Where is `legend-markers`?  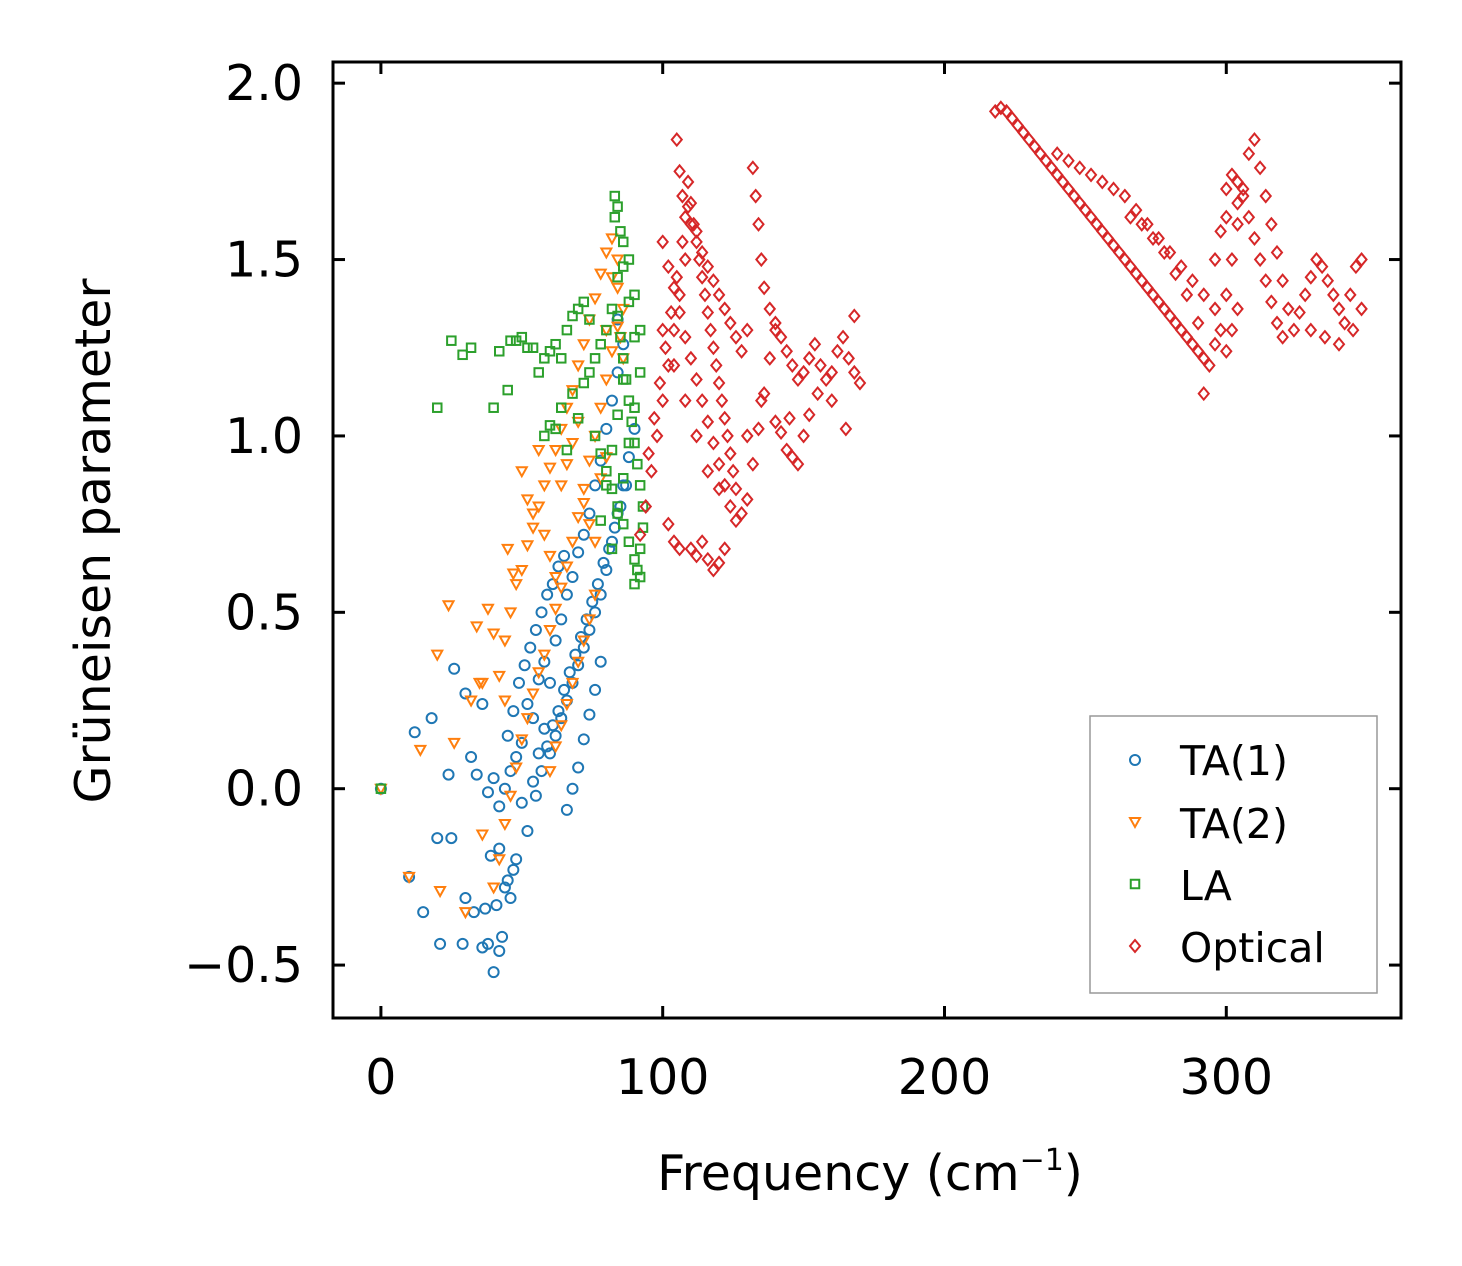 legend-markers is located at coordinates (1135, 854).